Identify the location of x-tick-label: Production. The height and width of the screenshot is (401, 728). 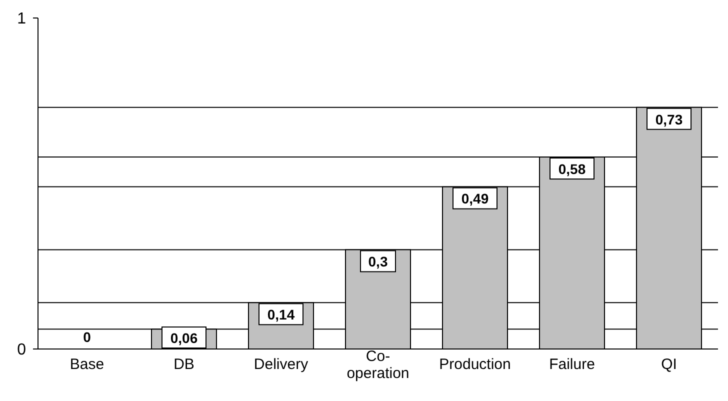
(475, 364).